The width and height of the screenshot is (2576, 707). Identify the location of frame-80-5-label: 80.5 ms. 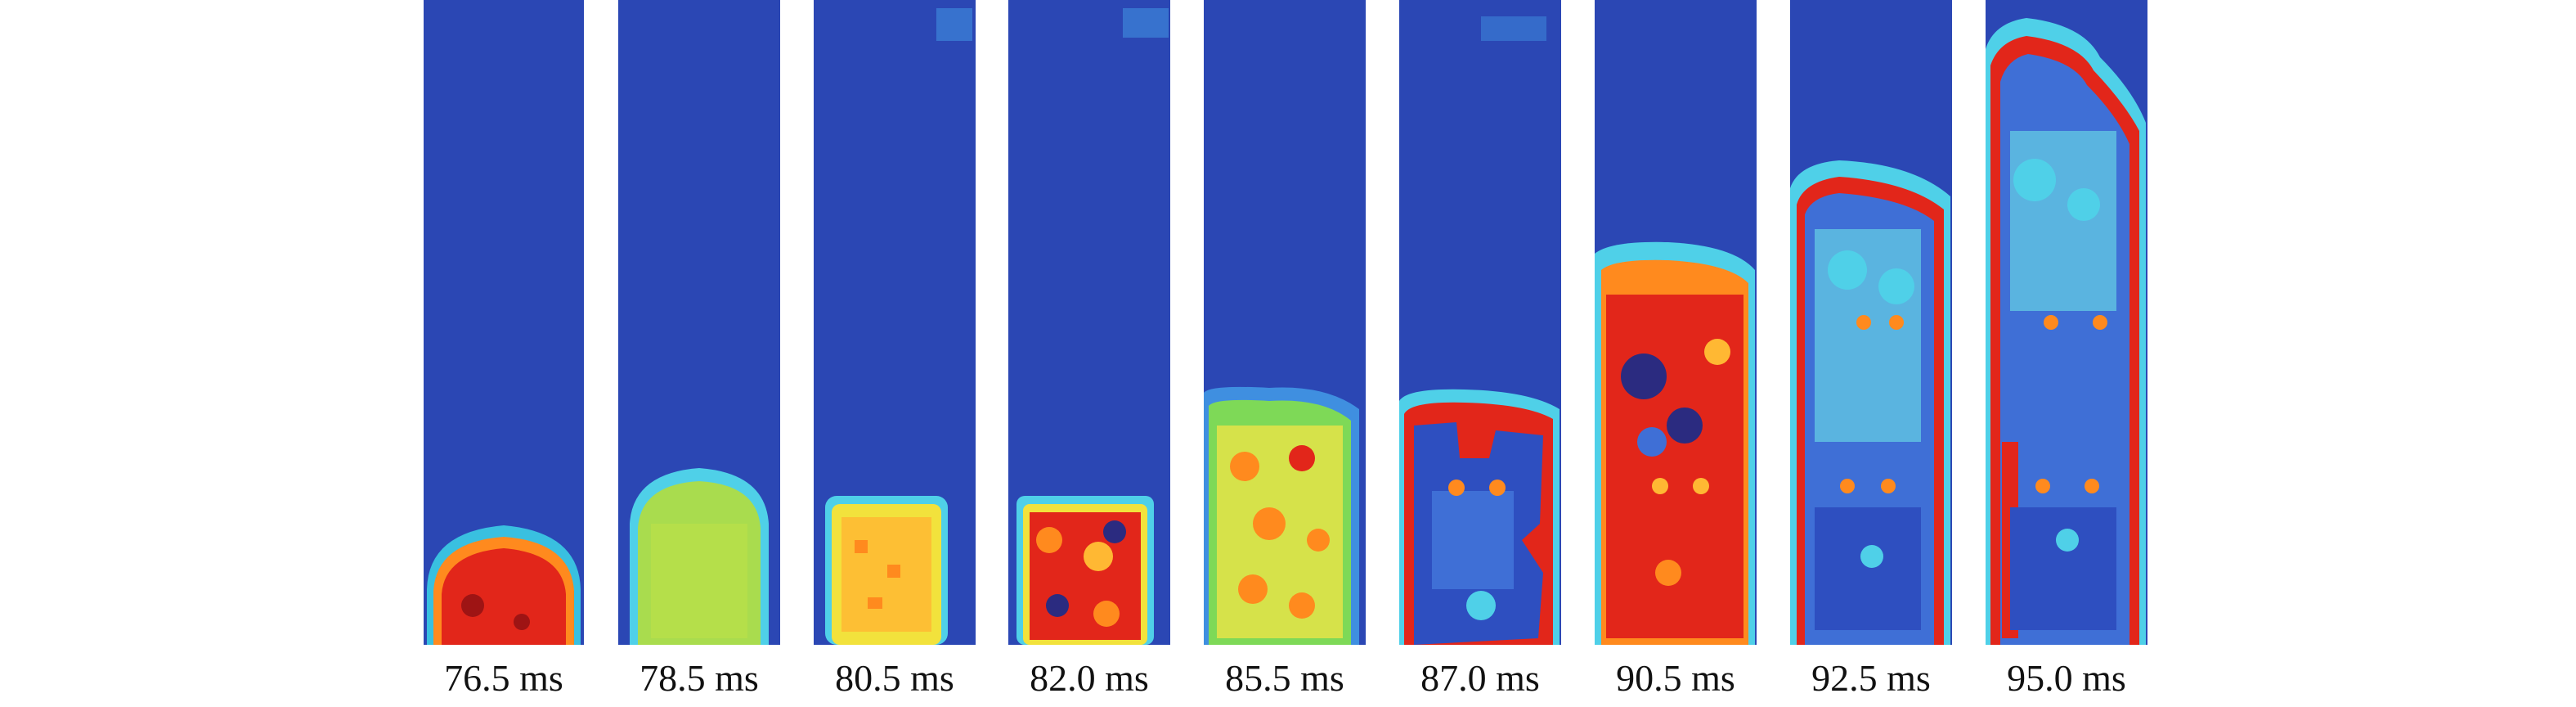
(895, 678).